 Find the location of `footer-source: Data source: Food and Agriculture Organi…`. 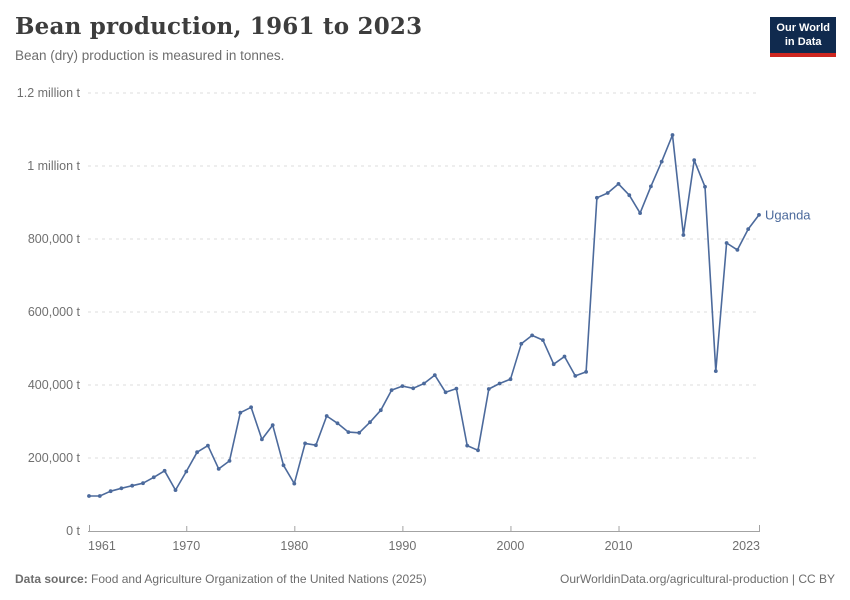

footer-source: Data source: Food and Agriculture Organi… is located at coordinates (221, 579).